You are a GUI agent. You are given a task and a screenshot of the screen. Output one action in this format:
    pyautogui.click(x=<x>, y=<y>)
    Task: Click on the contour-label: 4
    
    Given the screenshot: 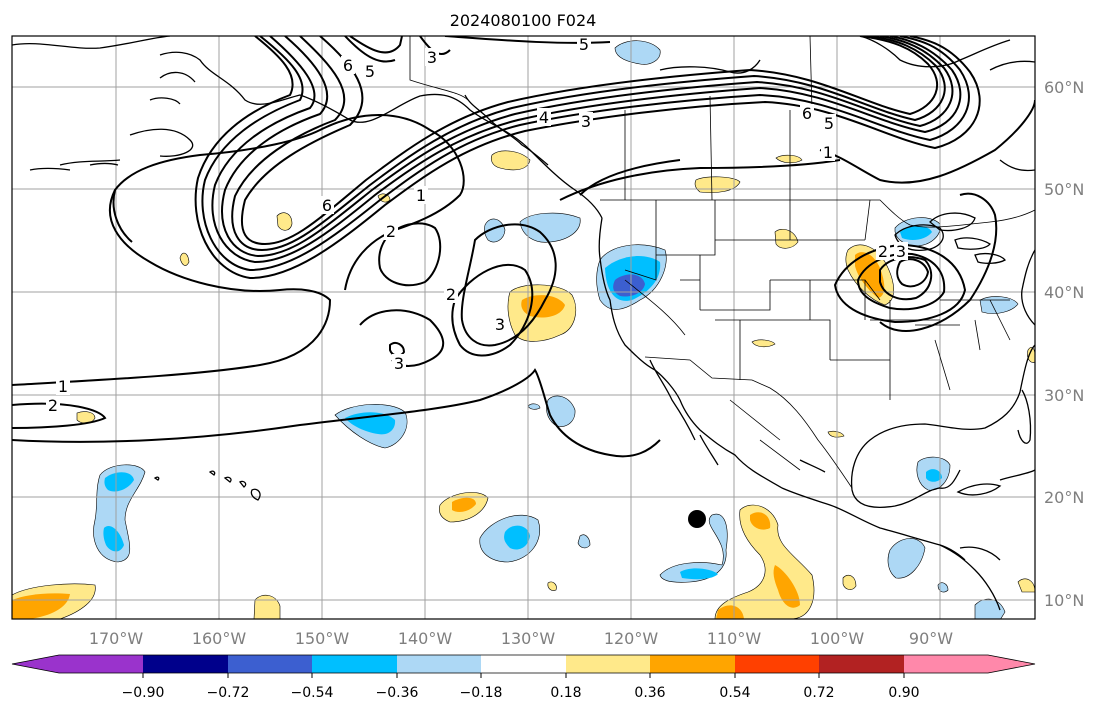 What is the action you would take?
    pyautogui.click(x=544, y=117)
    